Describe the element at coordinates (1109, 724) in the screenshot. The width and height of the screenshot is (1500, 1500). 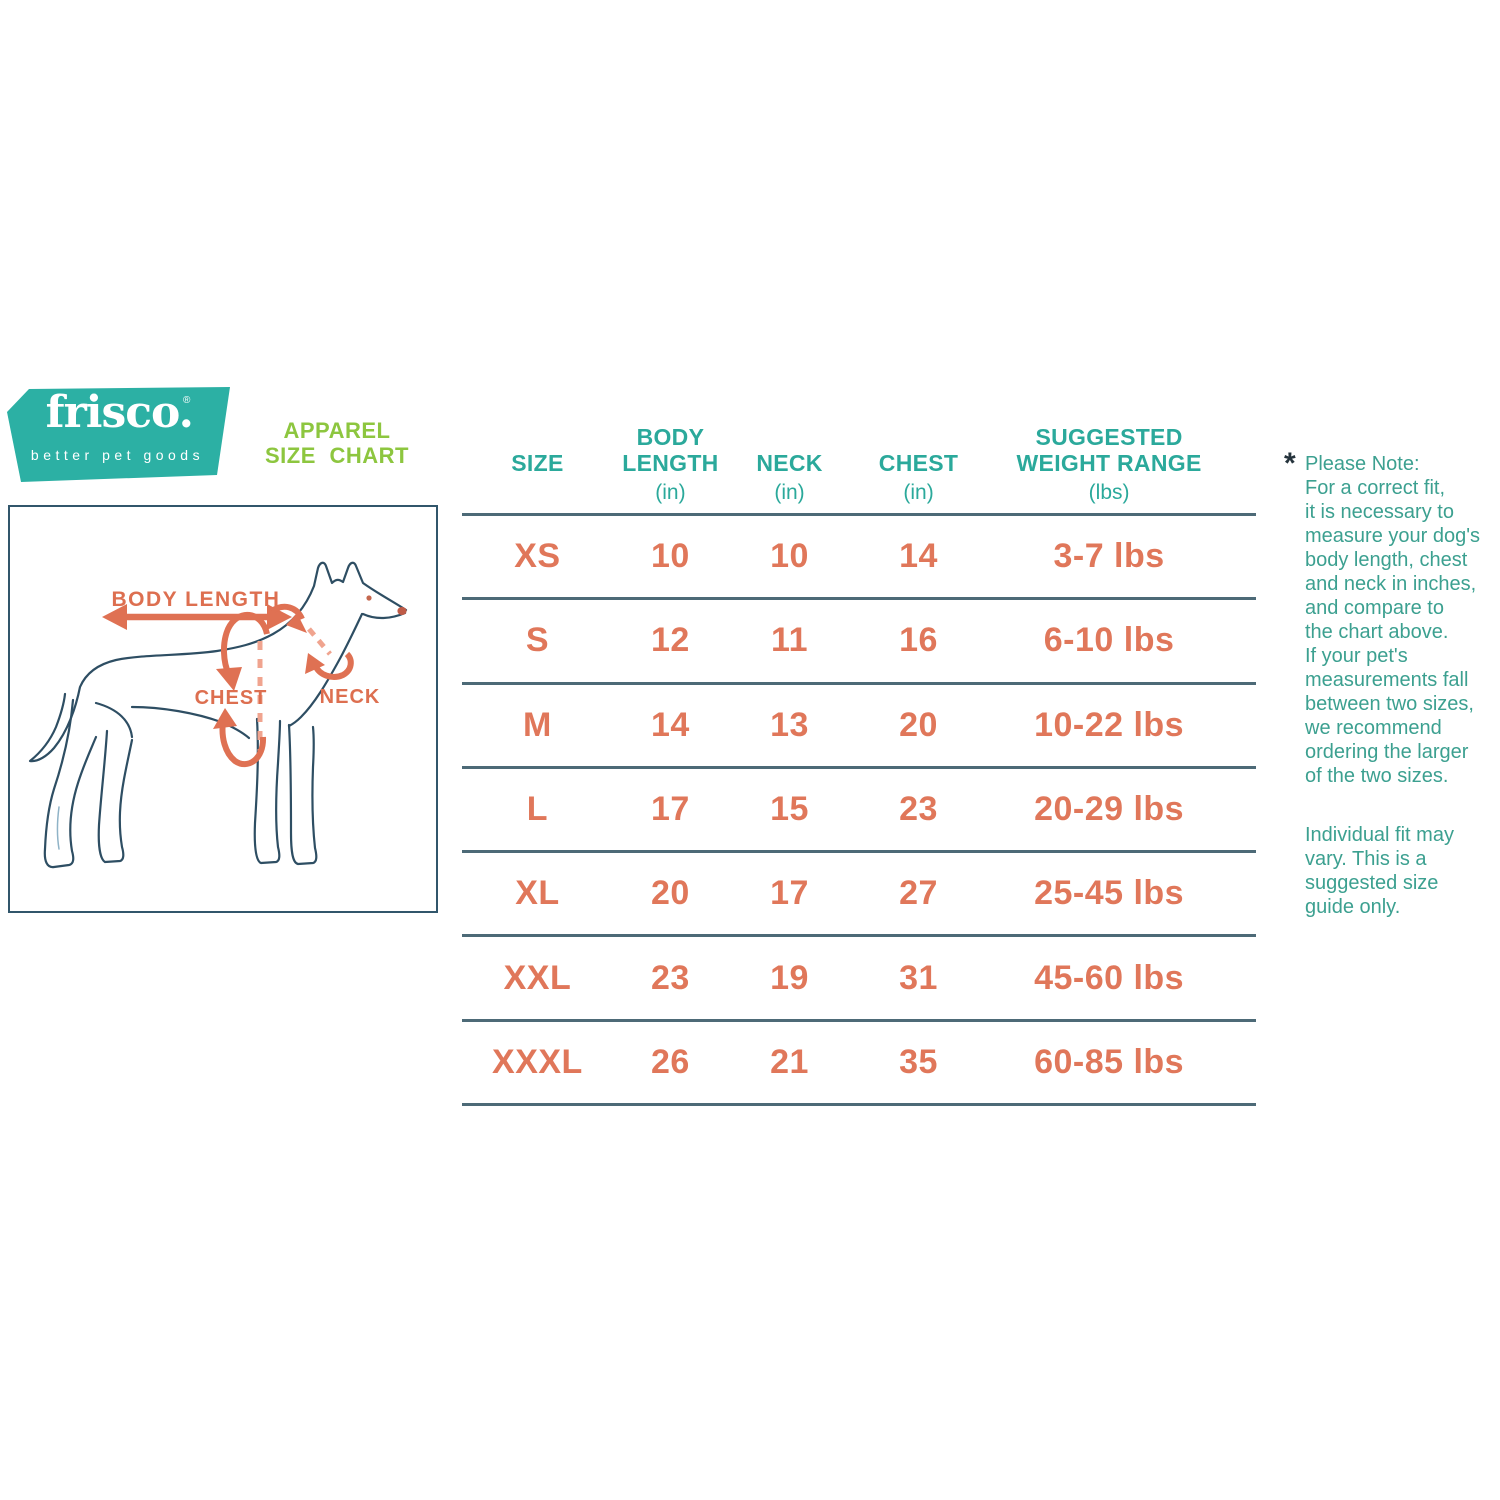
I see `cell-weight: 10-22 lbs` at that location.